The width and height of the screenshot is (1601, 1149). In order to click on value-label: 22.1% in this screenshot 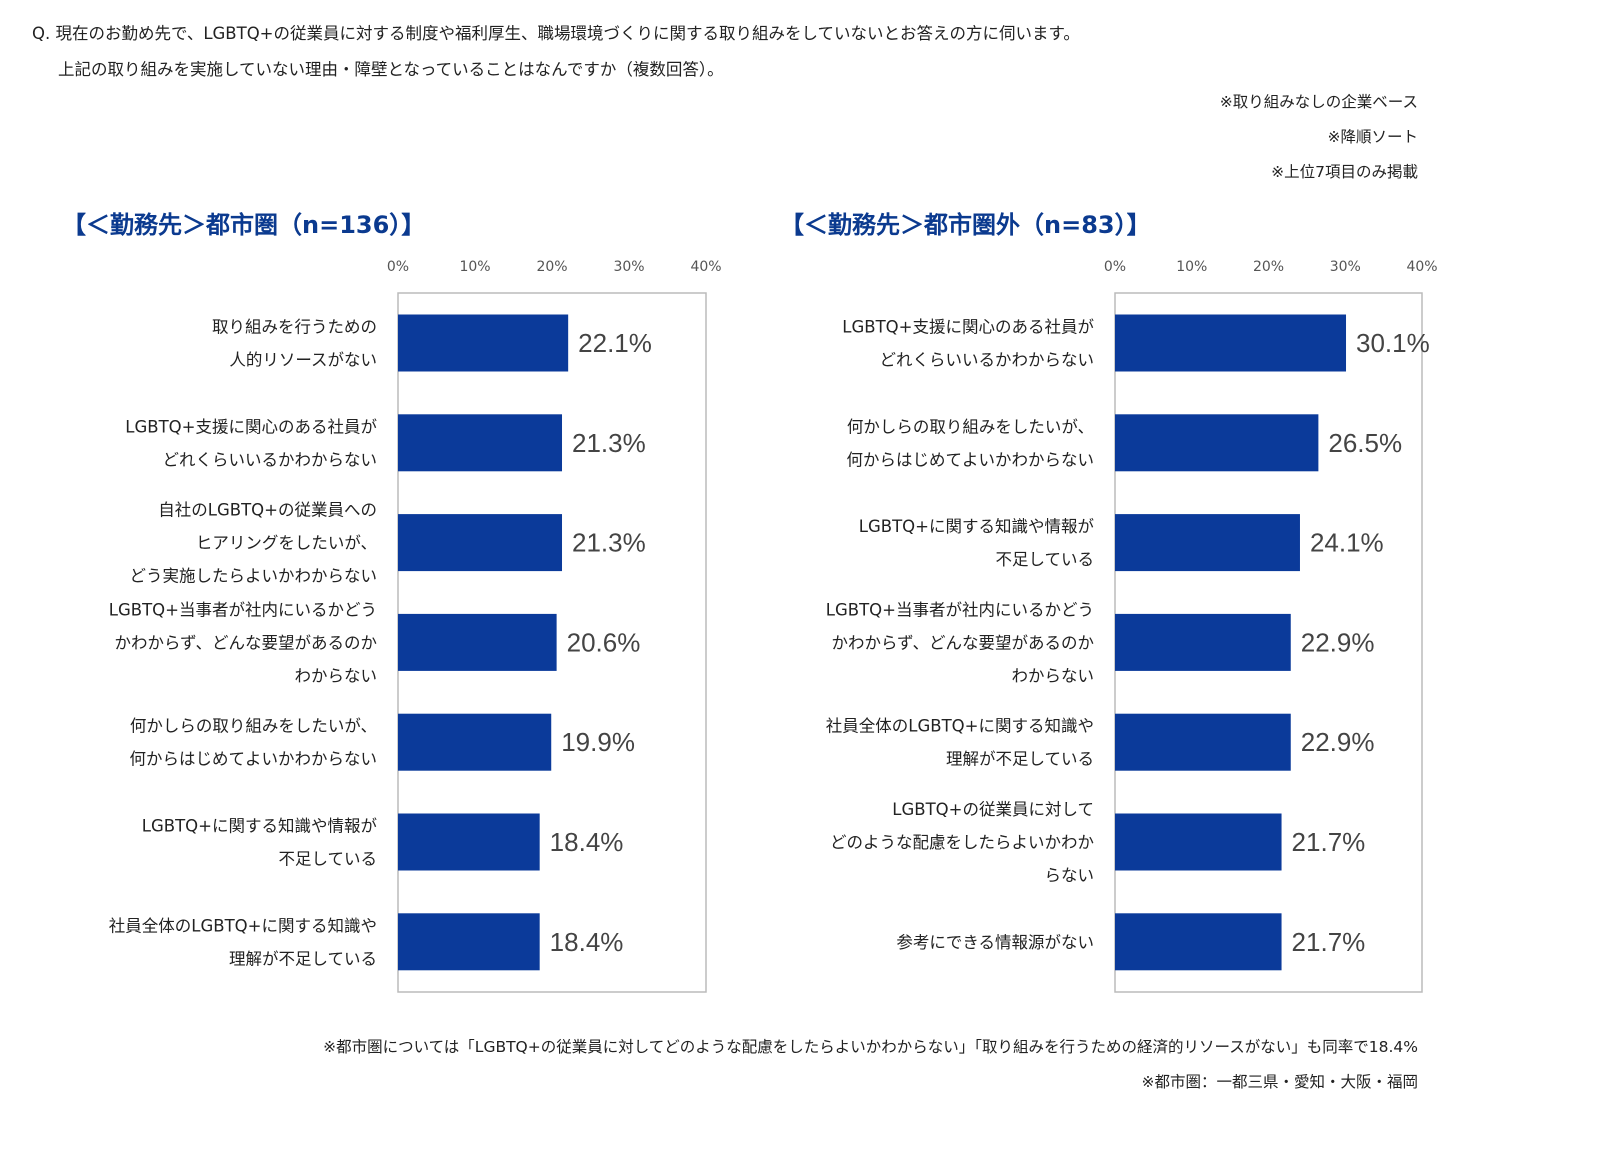, I will do `click(615, 343)`.